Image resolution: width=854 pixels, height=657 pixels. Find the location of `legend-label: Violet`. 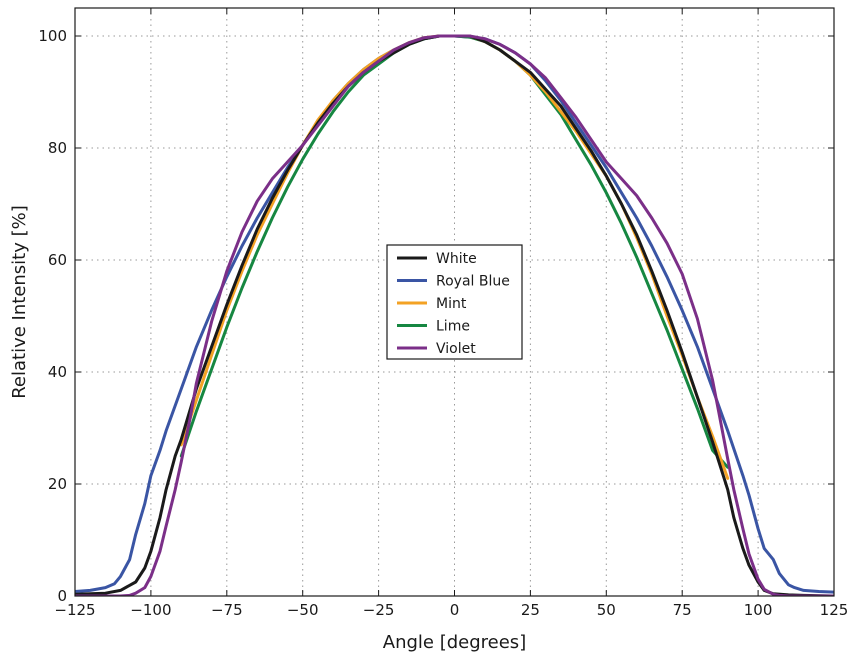

legend-label: Violet is located at coordinates (456, 349).